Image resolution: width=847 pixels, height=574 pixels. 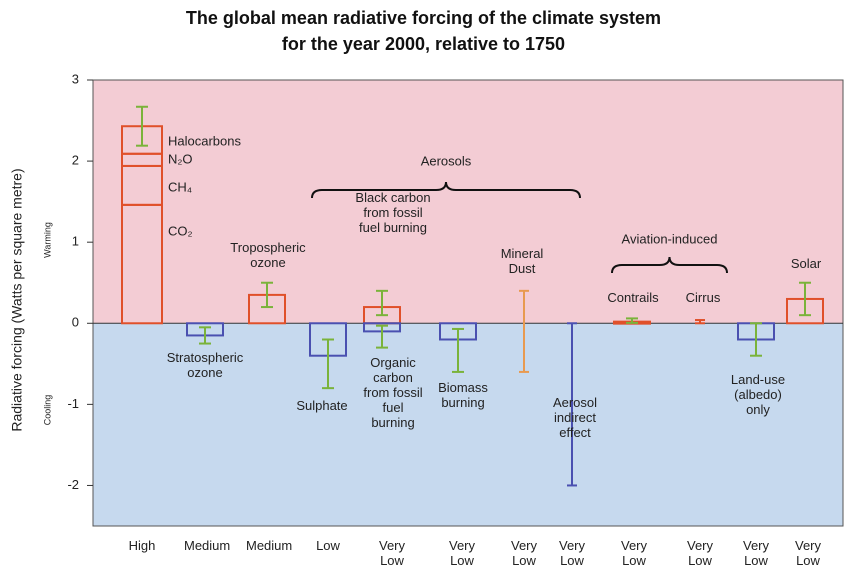 I want to click on bar-label: Mineral Dust, so click(x=522, y=261).